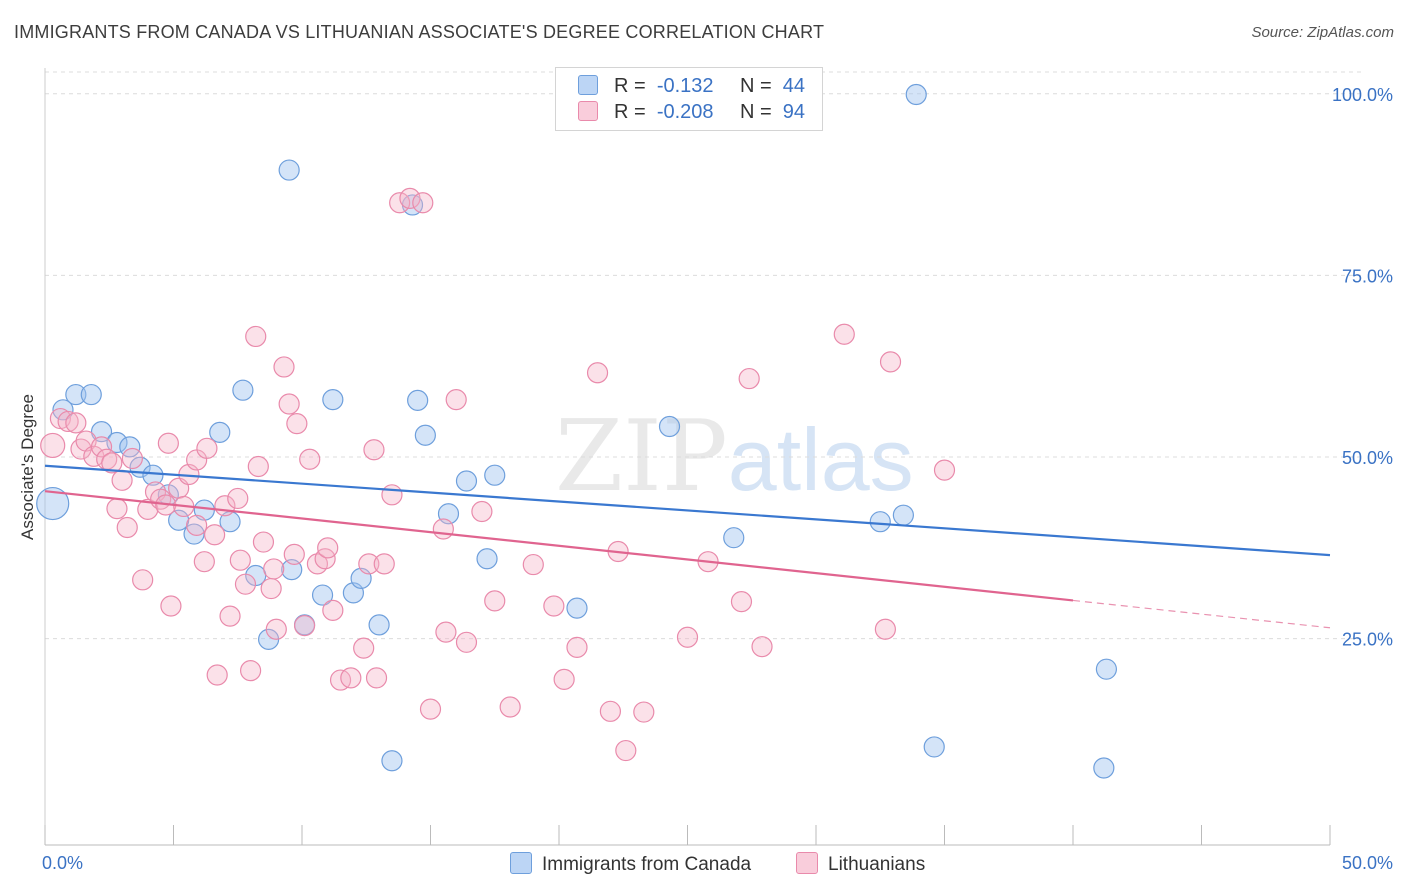  I want to click on legend-swatch-canada, so click(588, 85).